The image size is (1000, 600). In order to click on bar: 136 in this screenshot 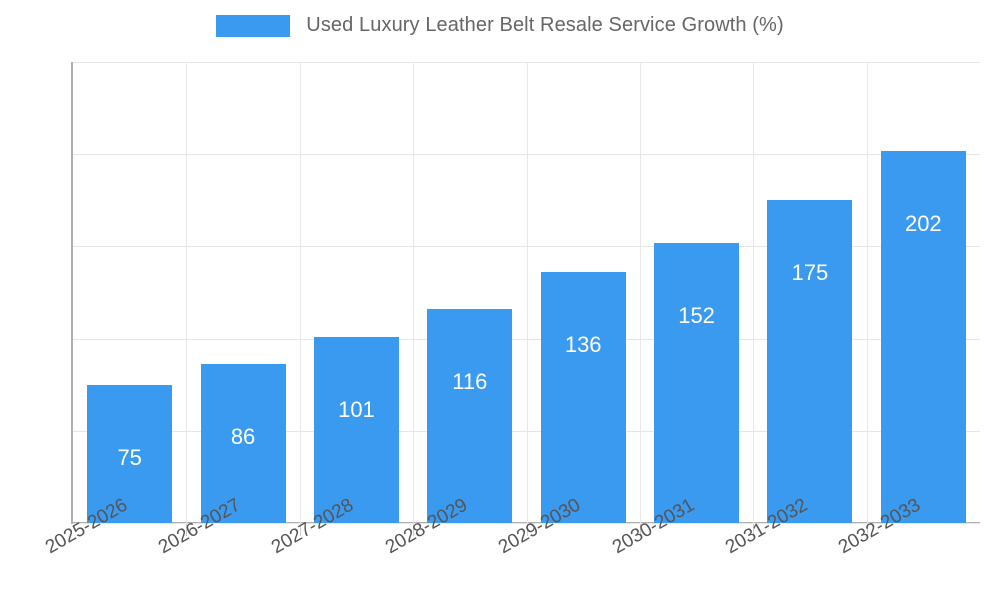, I will do `click(583, 397)`.